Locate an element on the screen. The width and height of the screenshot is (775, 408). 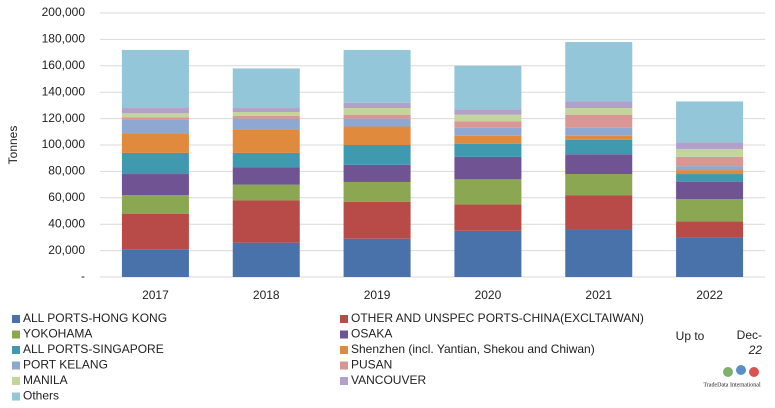
y-tick-label: 160,000 is located at coordinates (64, 65).